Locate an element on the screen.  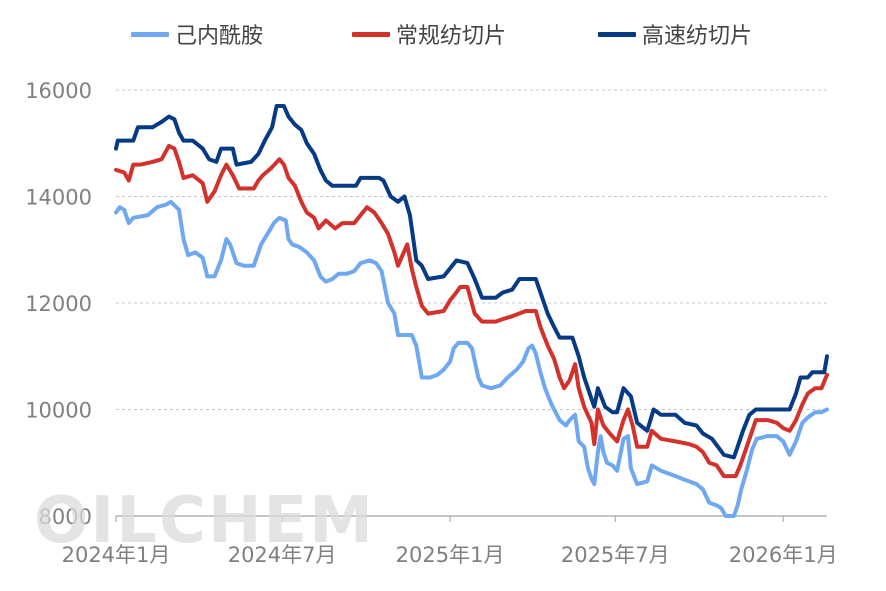
y-tick-label: 8000 is located at coordinates (65, 517).